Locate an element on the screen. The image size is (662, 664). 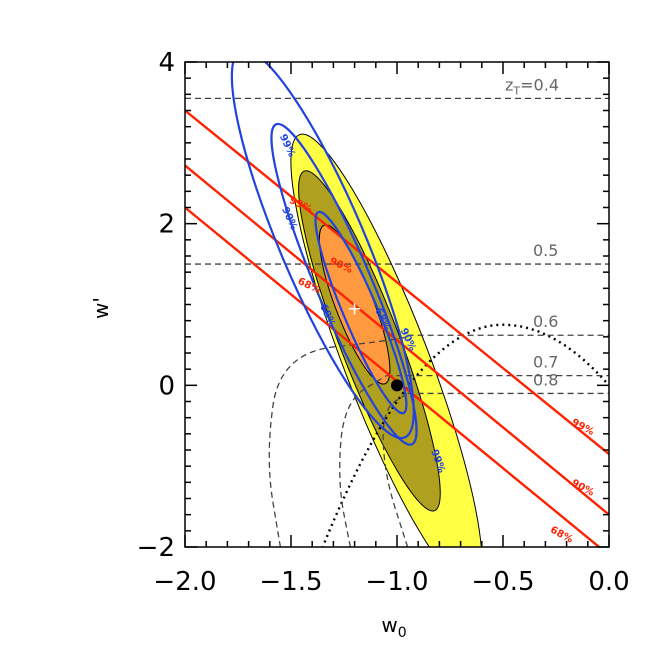
zt-label-2: 0.6 is located at coordinates (545, 321).